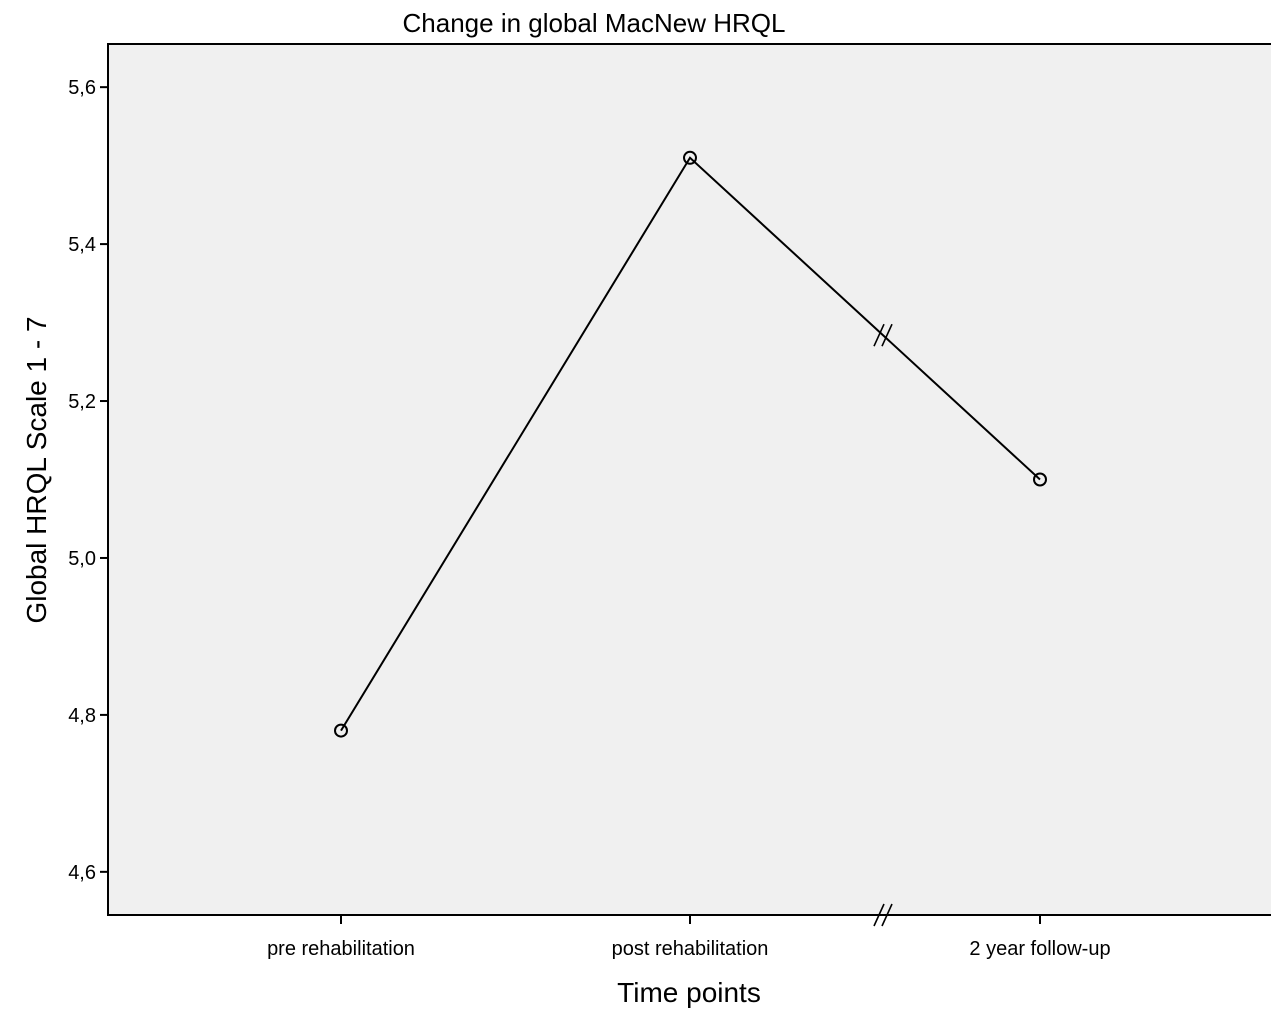 The width and height of the screenshot is (1271, 1009). What do you see at coordinates (1039, 949) in the screenshot?
I see `x-tick-label: 2 year follow-up` at bounding box center [1039, 949].